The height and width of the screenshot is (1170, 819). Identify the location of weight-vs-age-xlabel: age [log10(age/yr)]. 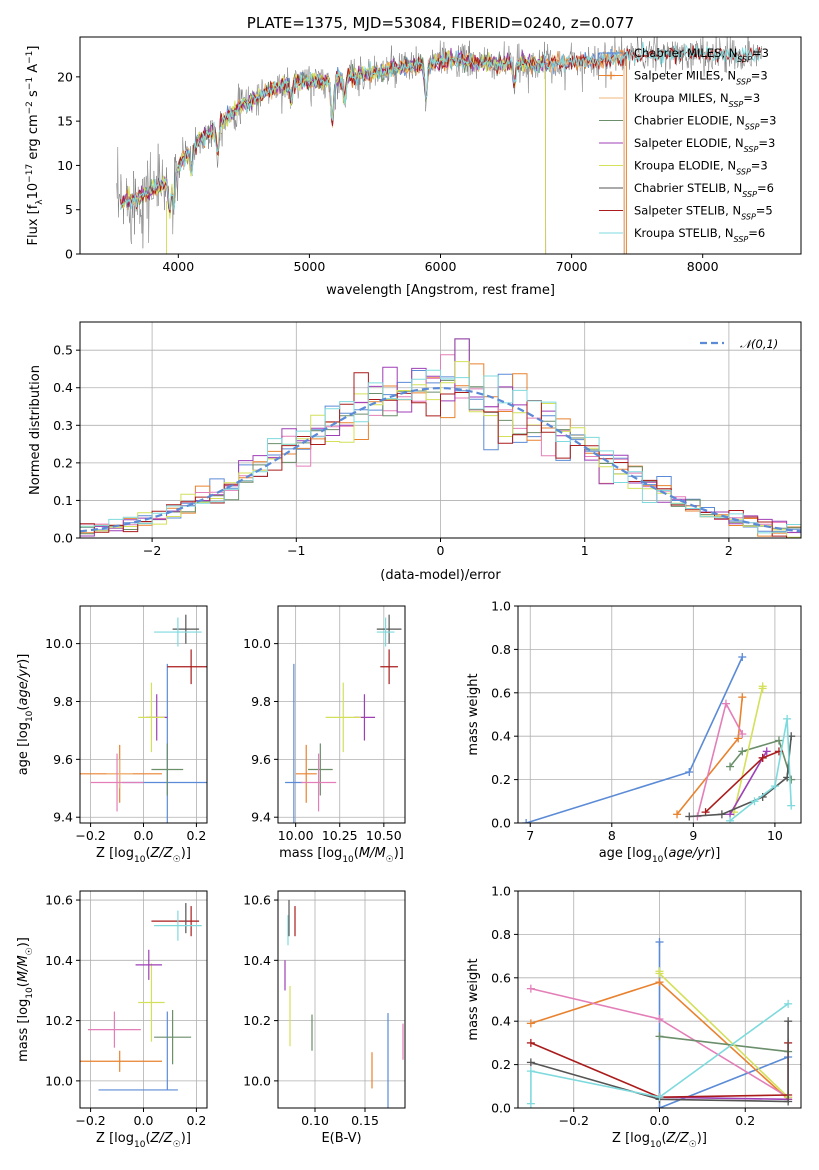
(660, 855).